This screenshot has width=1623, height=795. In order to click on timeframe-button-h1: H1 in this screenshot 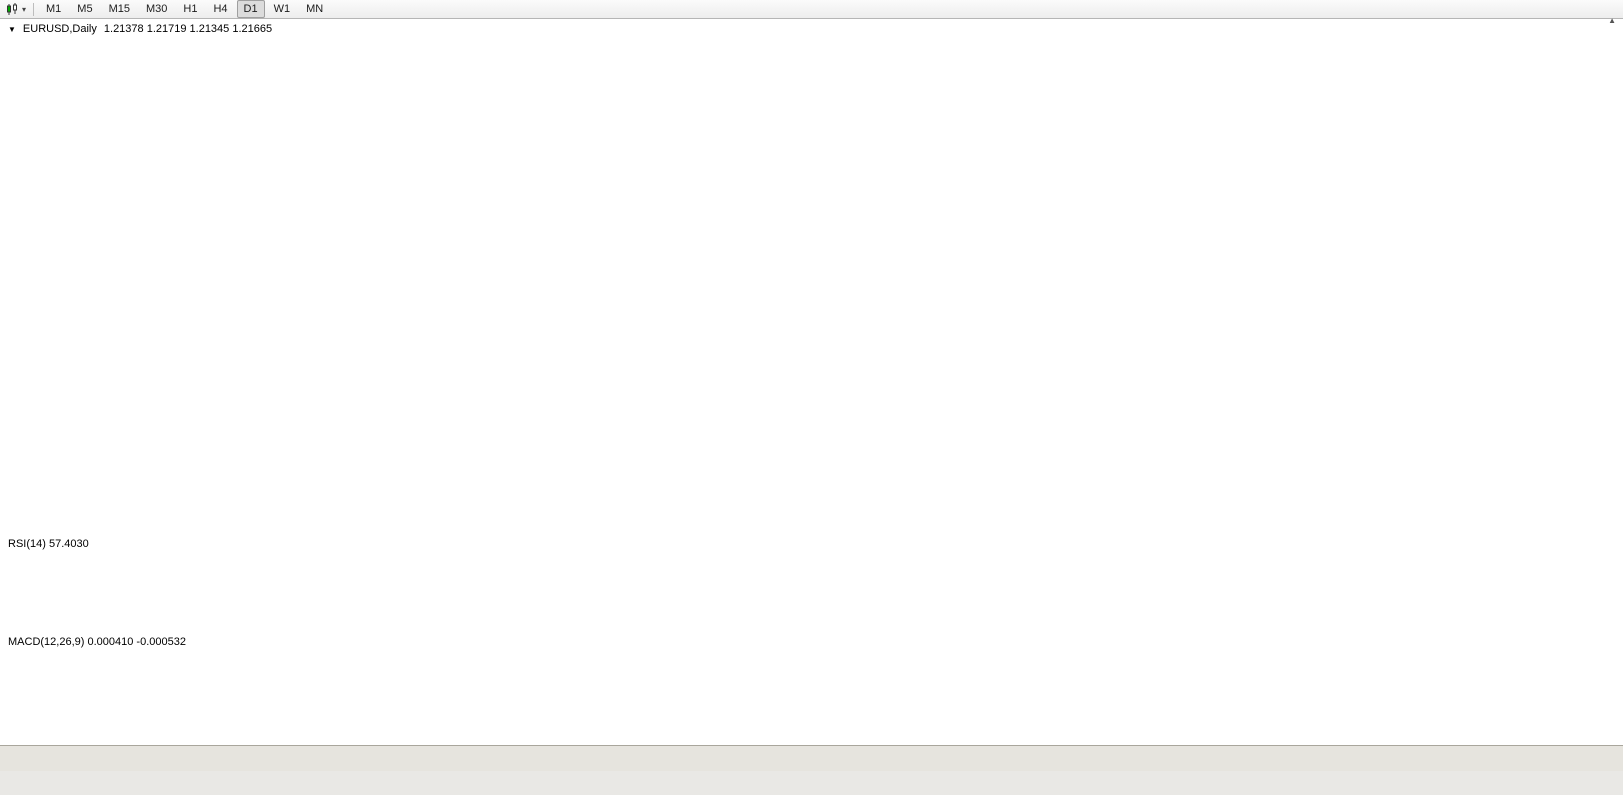, I will do `click(190, 9)`.